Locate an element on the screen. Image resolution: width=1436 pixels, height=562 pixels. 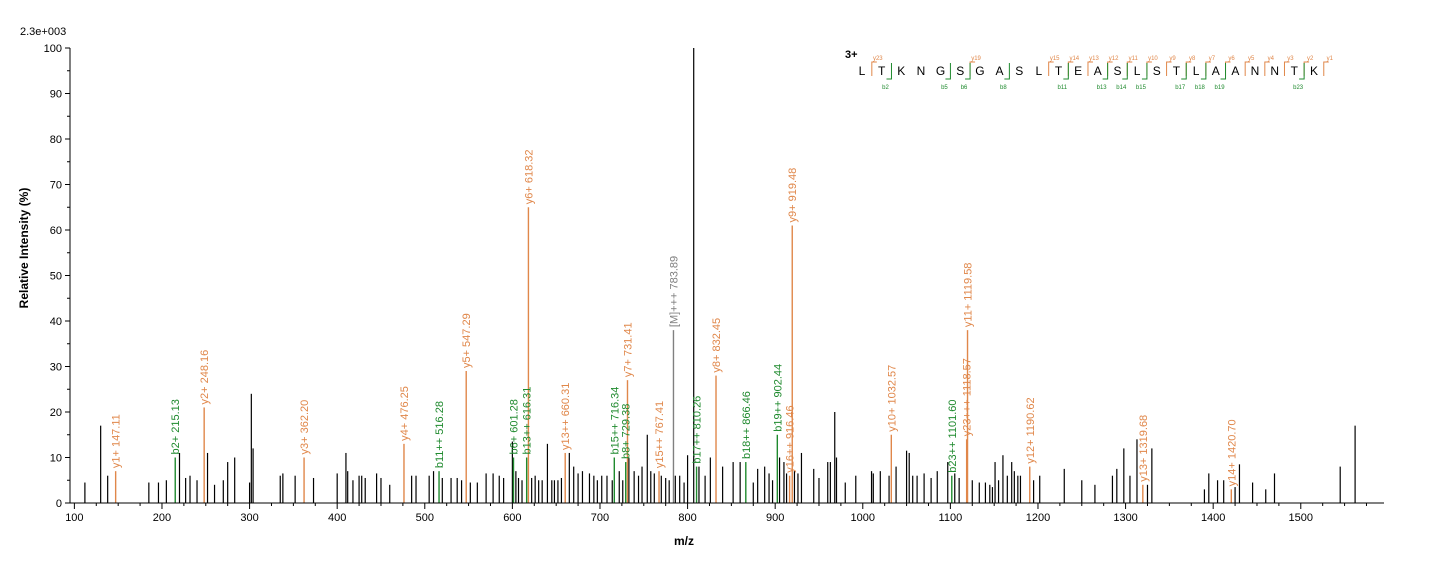
sequence-residue: G is located at coordinates (940, 71).